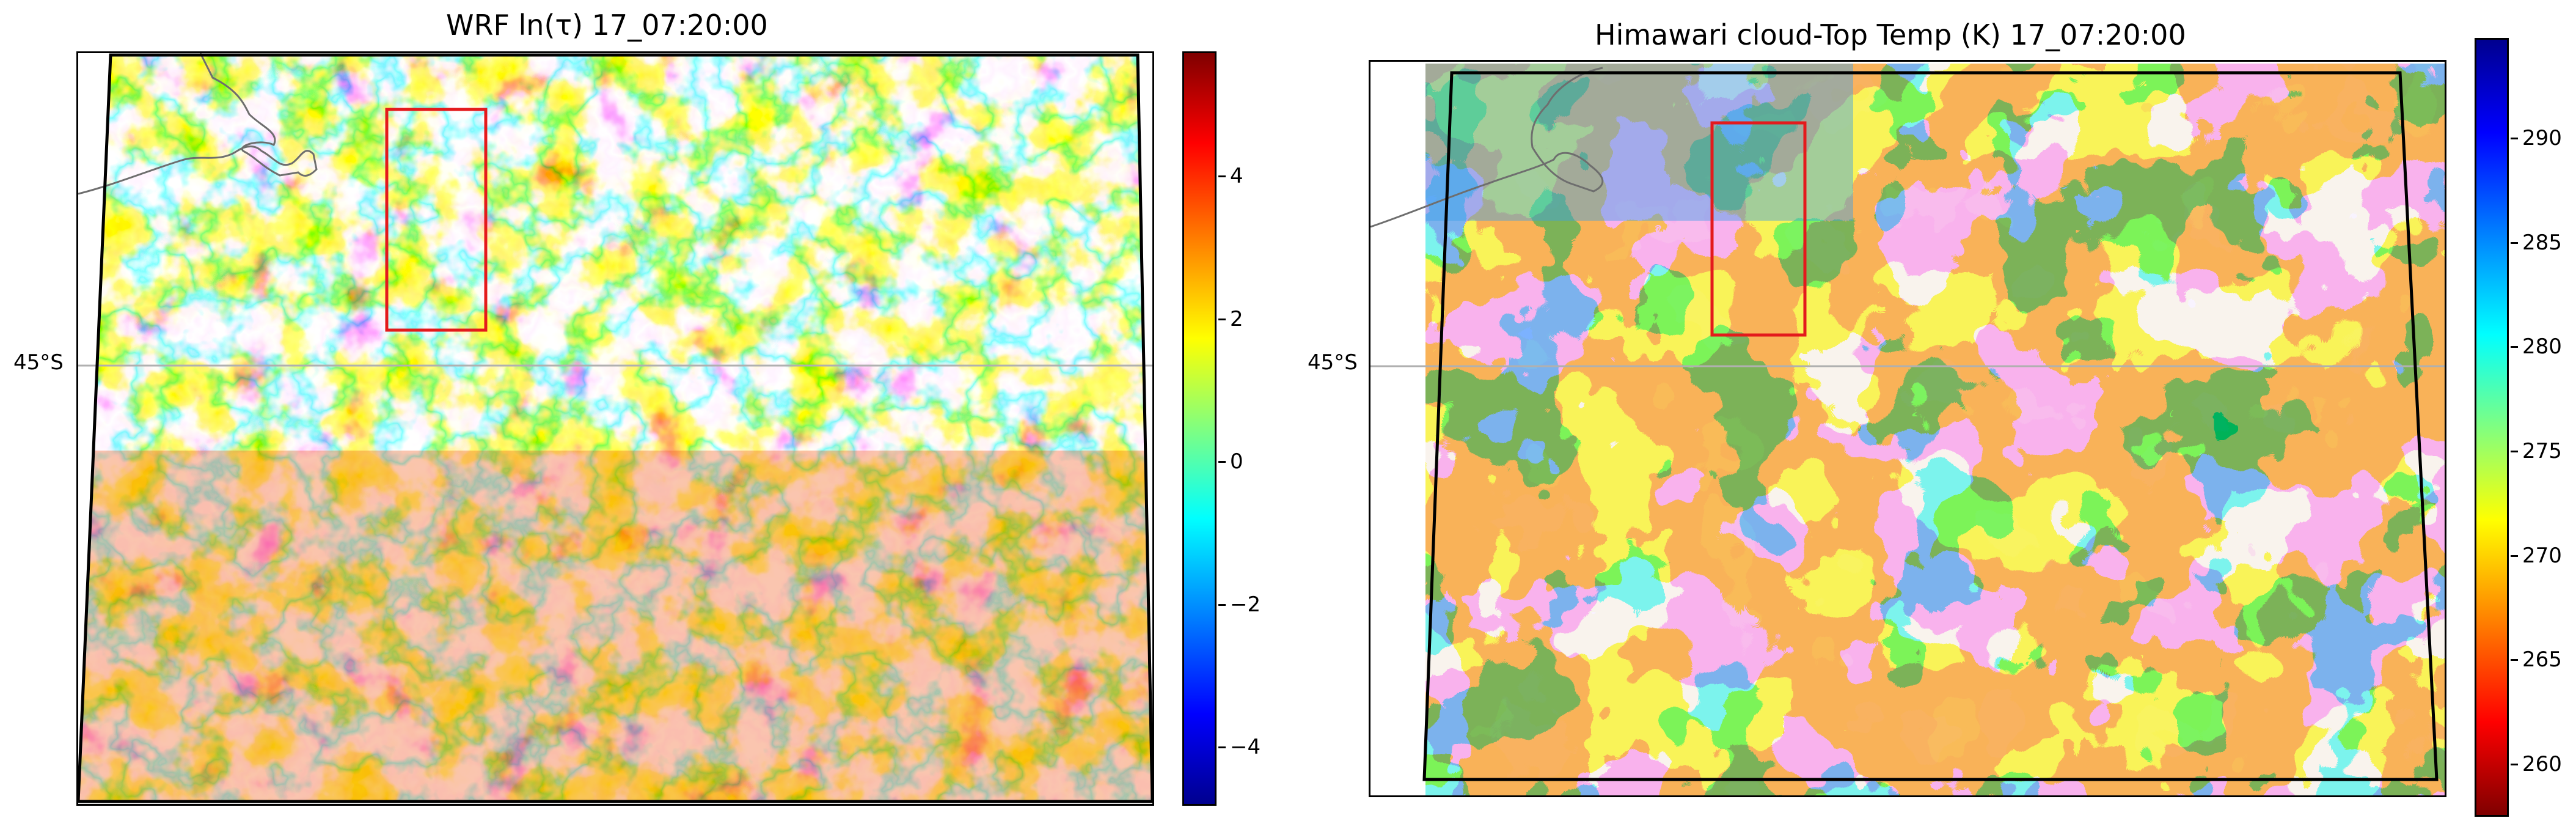 The height and width of the screenshot is (829, 2576). I want to click on left-colorbar, so click(1199, 429).